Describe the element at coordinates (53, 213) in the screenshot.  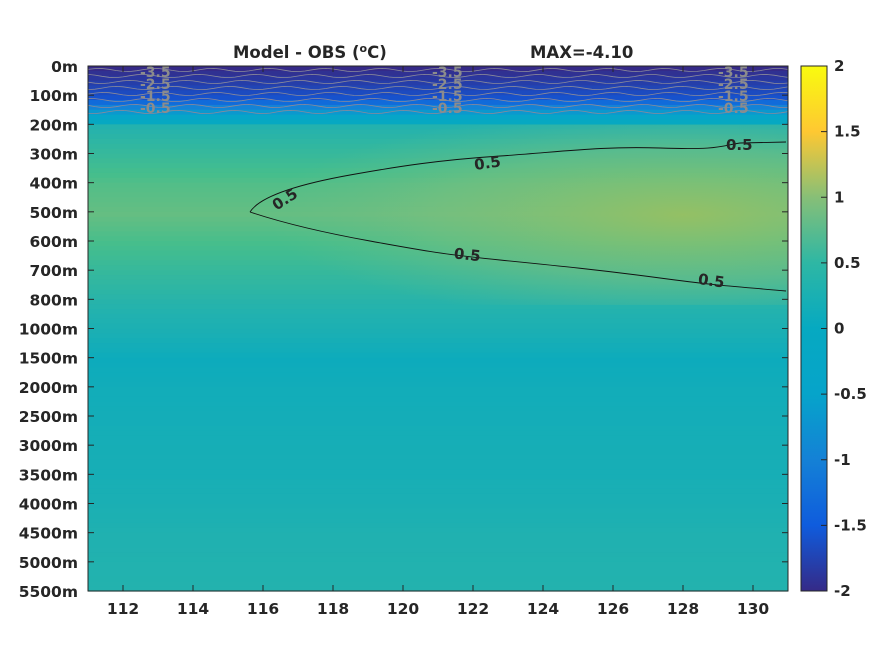
I see `y-tick-label: 500m` at that location.